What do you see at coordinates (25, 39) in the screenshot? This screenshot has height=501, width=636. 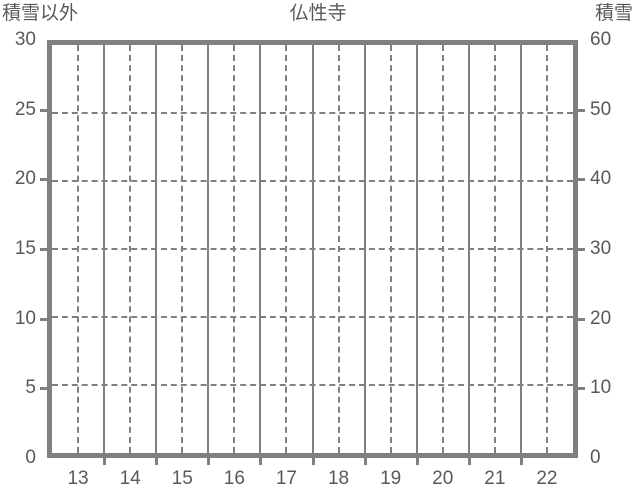 I see `left-axis-tick-label: 30` at bounding box center [25, 39].